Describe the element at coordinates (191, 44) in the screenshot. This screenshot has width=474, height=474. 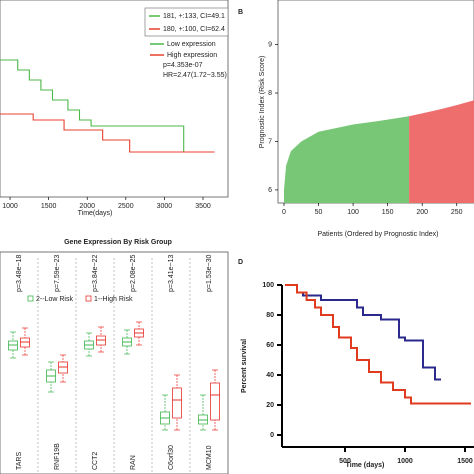
I see `legend-label: Low expression` at that location.